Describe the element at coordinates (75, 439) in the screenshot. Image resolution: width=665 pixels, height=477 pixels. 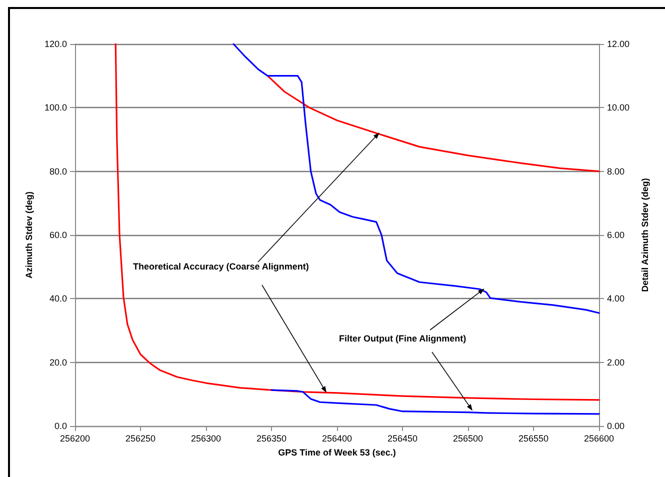
I see `x-tick-label: 256200` at that location.